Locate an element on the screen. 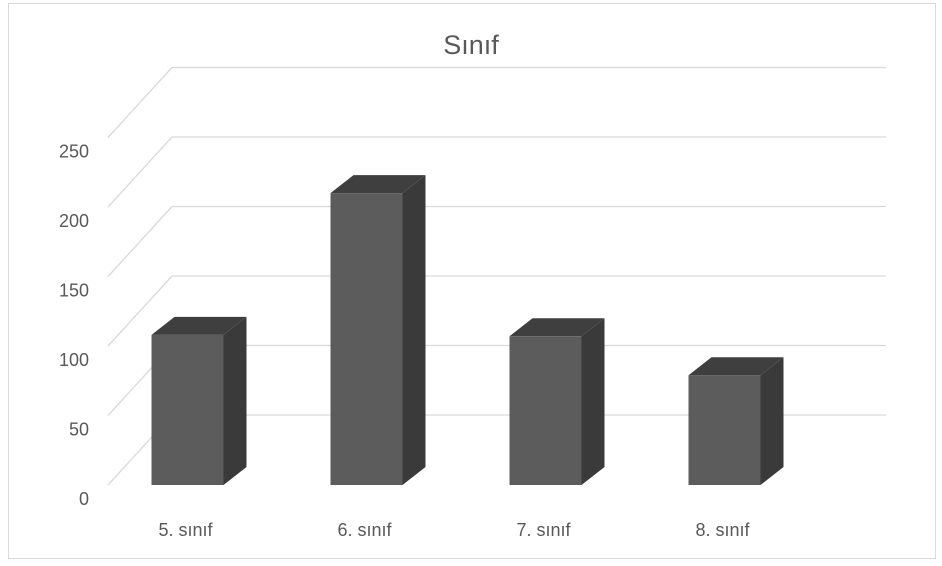  y-axis-ticks: 0 50 100 150 200 250 is located at coordinates (74, 326).